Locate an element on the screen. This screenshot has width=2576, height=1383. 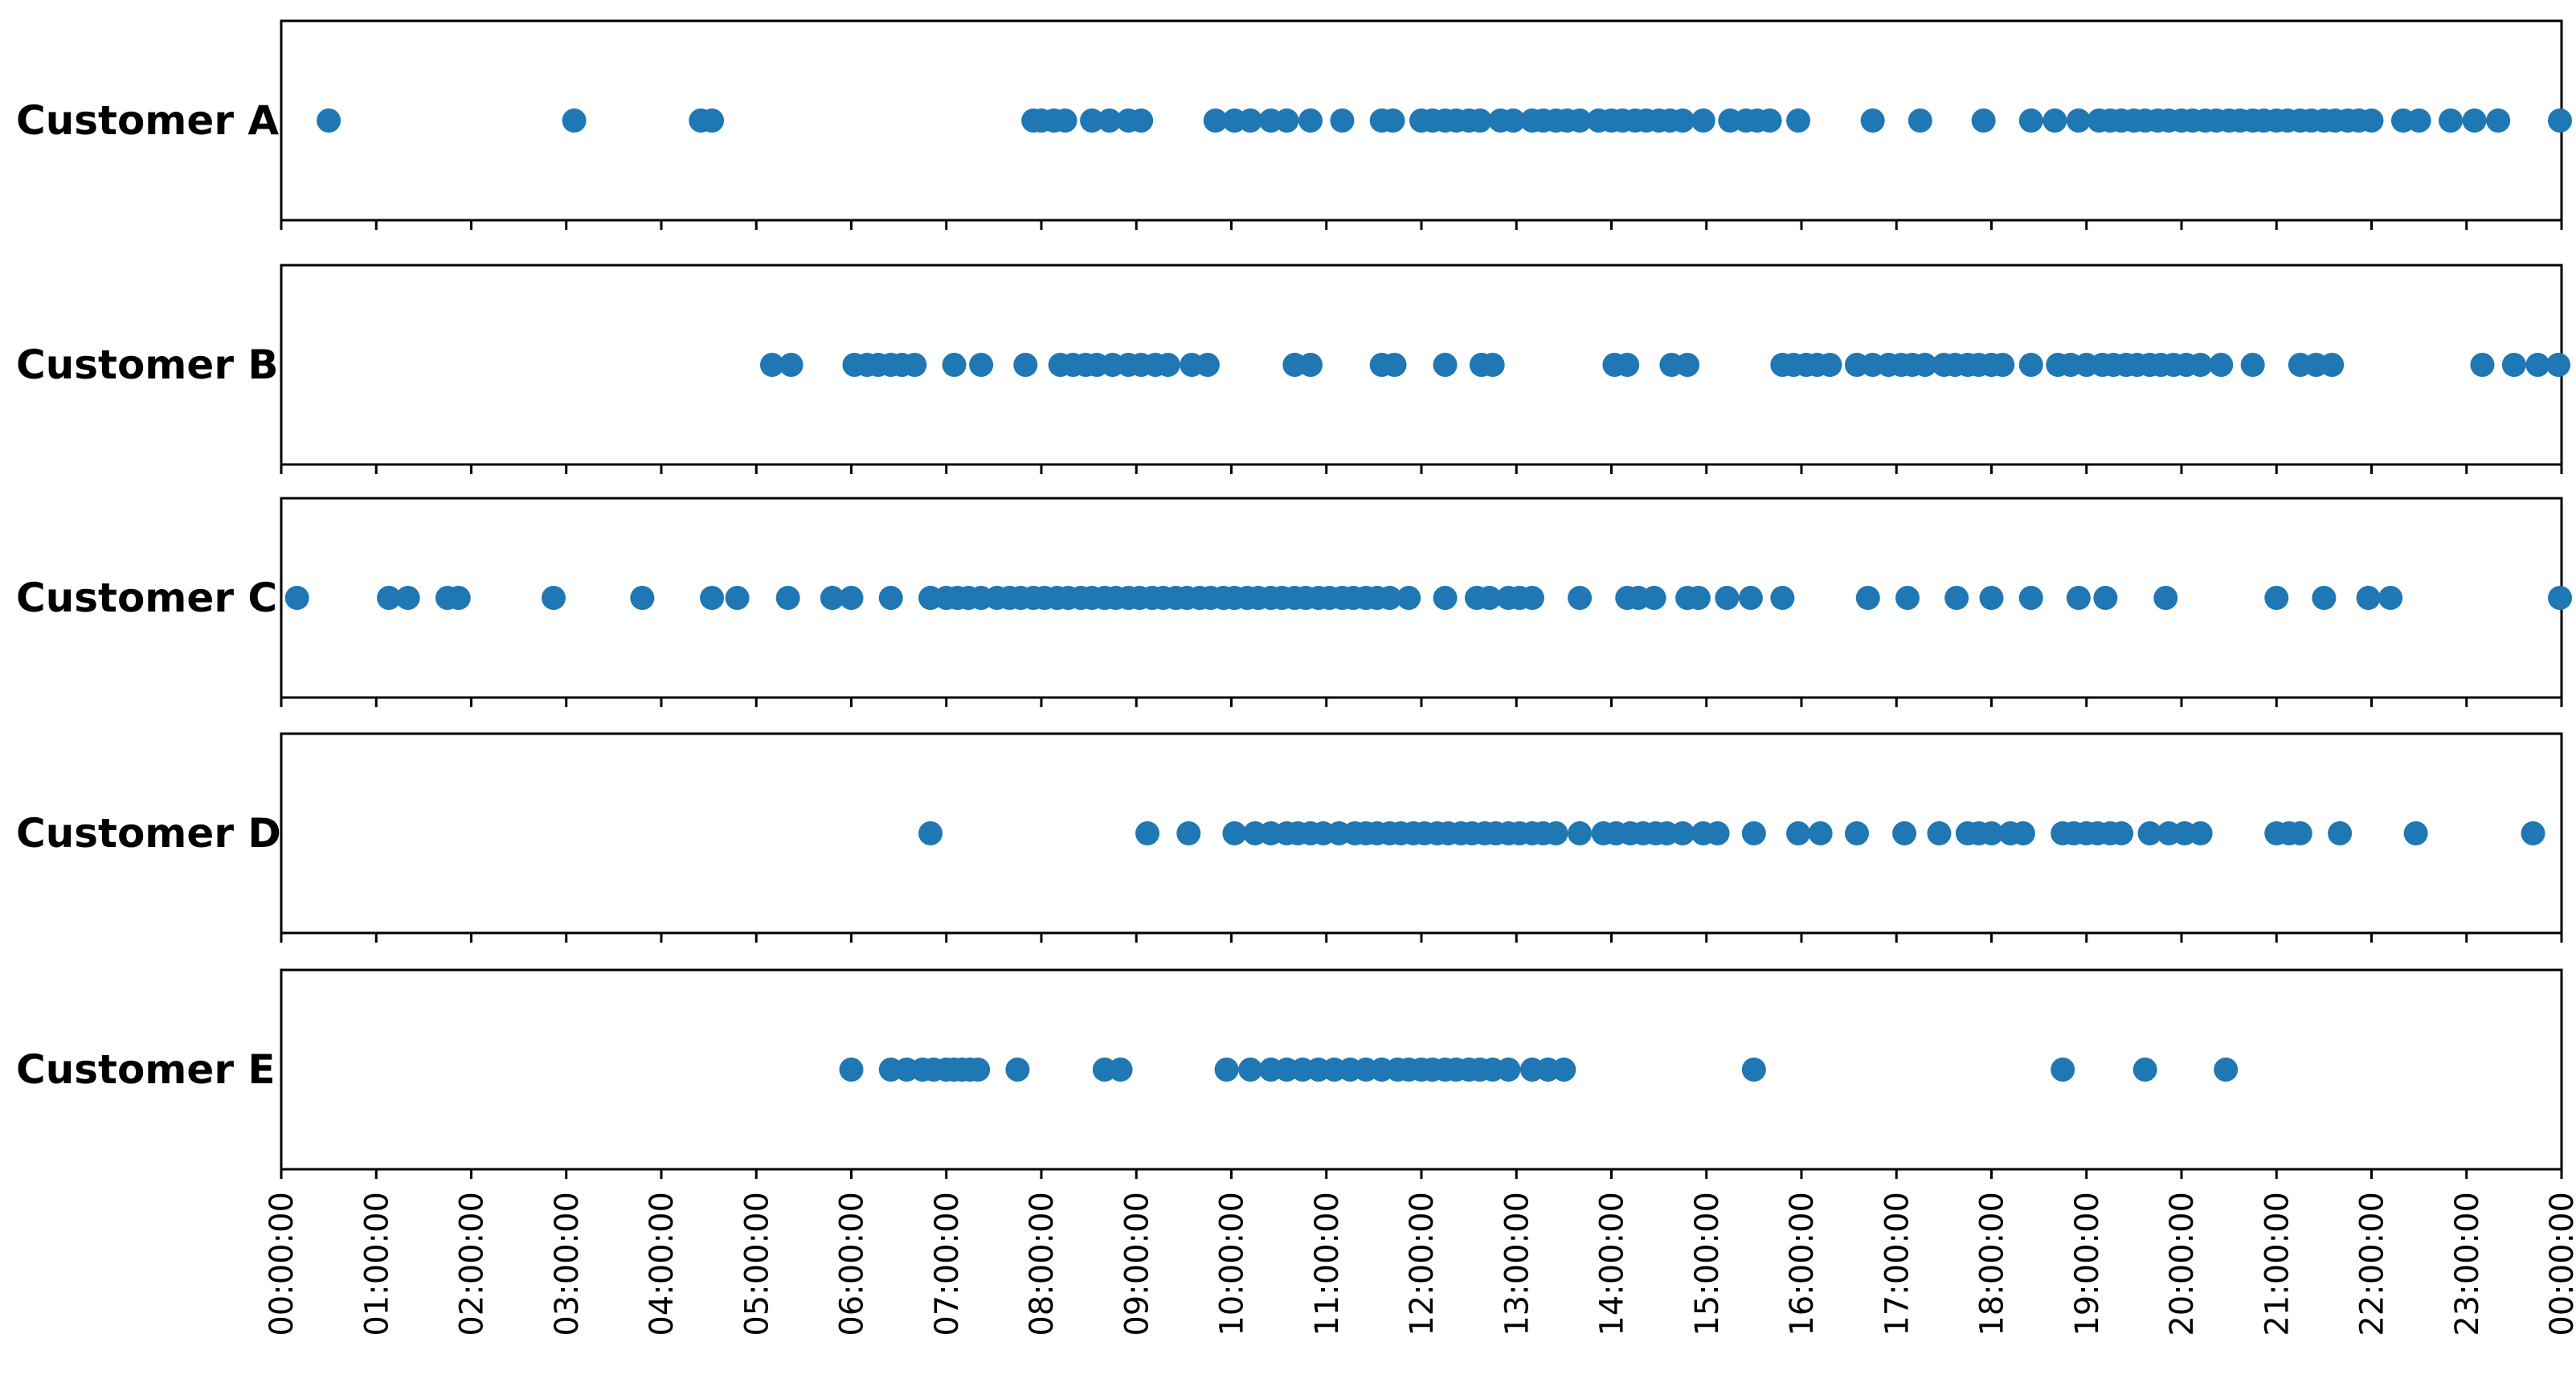
x-tick-label: 22:00:00 is located at coordinates (2373, 1264).